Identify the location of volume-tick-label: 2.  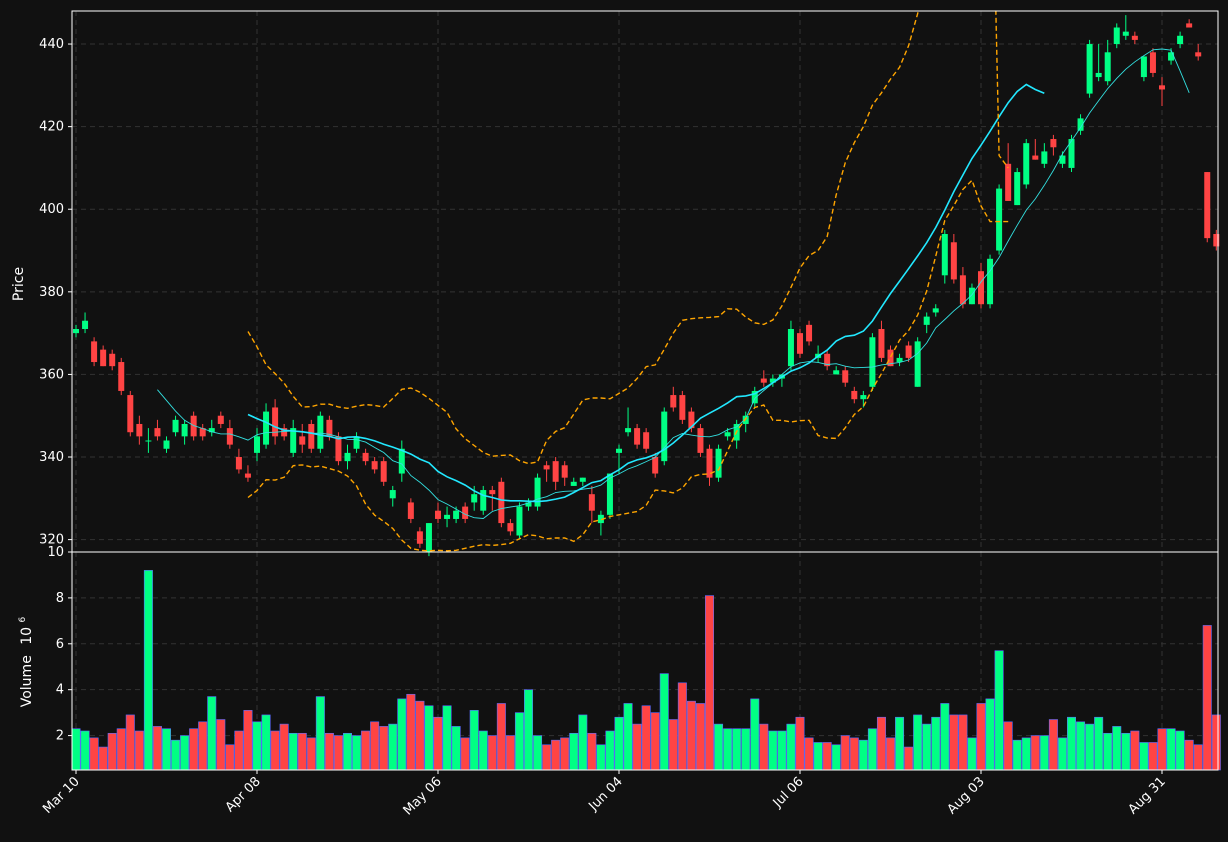
(60, 736).